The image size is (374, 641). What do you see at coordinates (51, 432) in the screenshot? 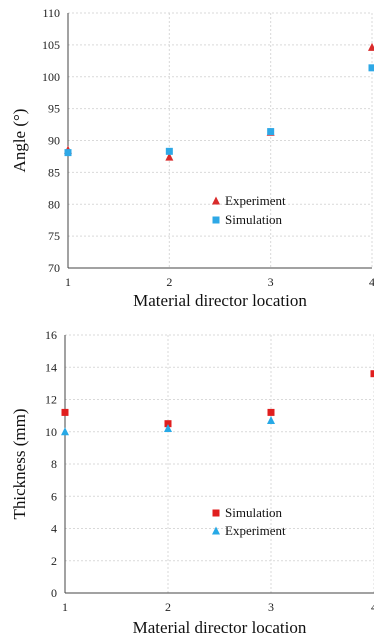
I see `y-tick-label: 10` at bounding box center [51, 432].